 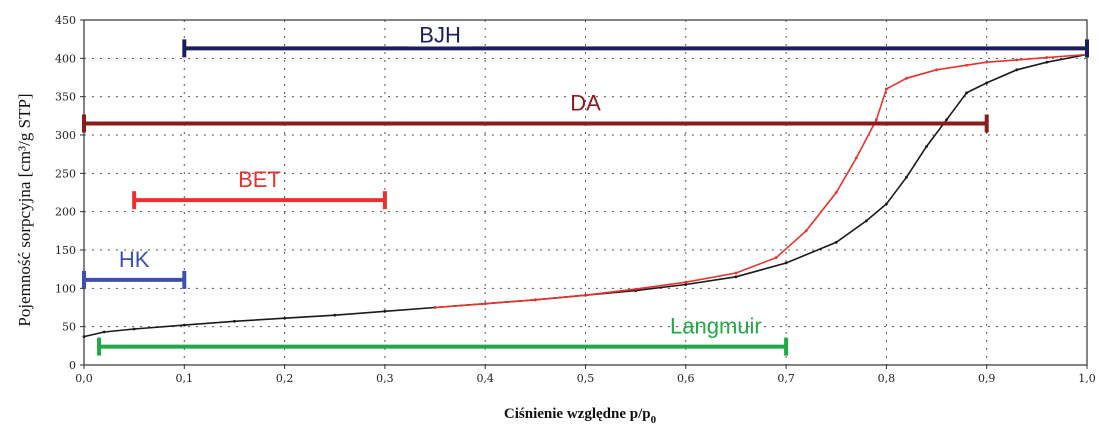 I want to click on y-tick-label: 0, so click(x=72, y=365).